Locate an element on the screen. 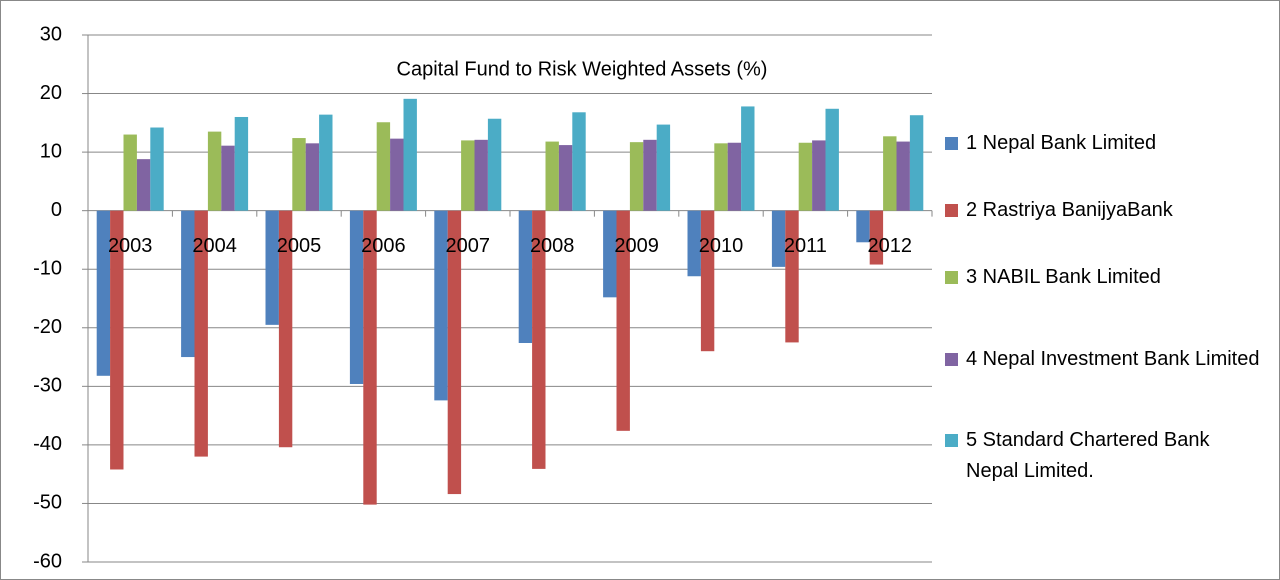 This screenshot has height=580, width=1280. y-tick-label: -50 is located at coordinates (47, 503).